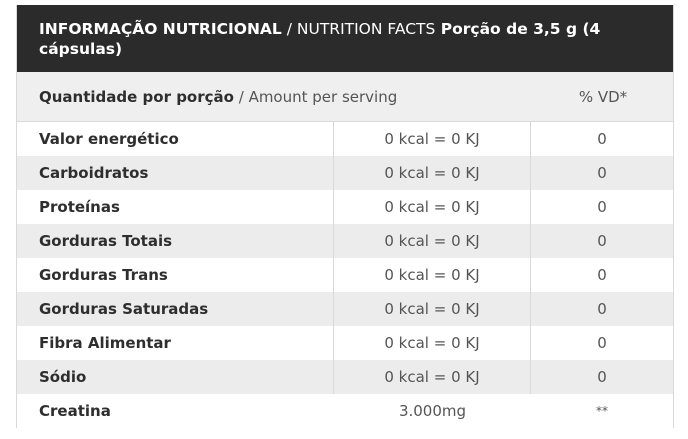 Image resolution: width=688 pixels, height=439 pixels. I want to click on daily-value-header: % VD*, so click(603, 96).